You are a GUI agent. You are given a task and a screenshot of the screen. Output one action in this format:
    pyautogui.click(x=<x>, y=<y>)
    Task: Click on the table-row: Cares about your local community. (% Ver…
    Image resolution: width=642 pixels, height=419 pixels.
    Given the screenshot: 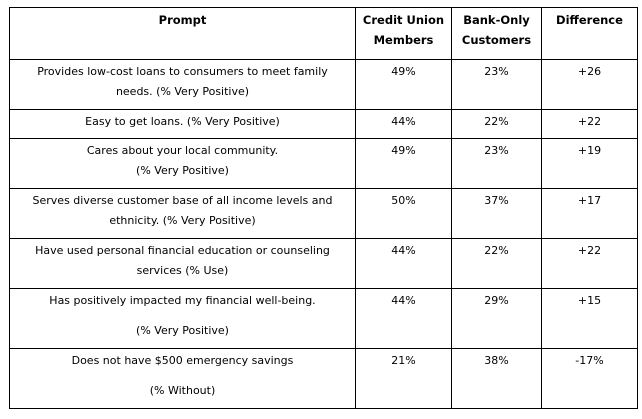 What is the action you would take?
    pyautogui.click(x=323, y=163)
    